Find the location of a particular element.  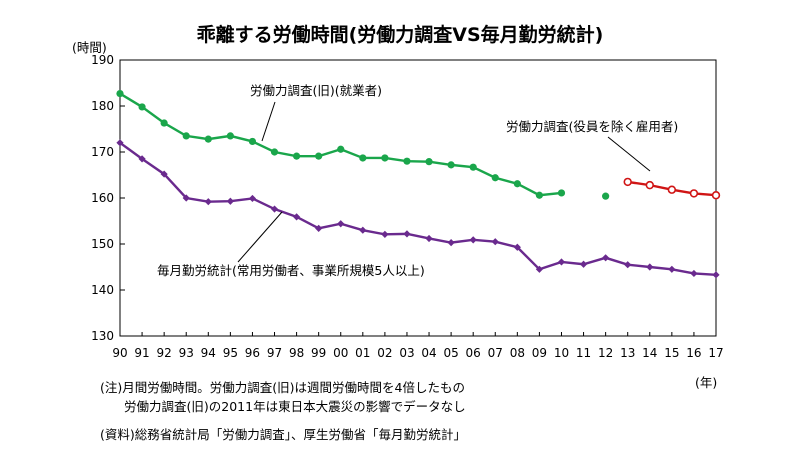

x-tick-label: 99 is located at coordinates (318, 353).